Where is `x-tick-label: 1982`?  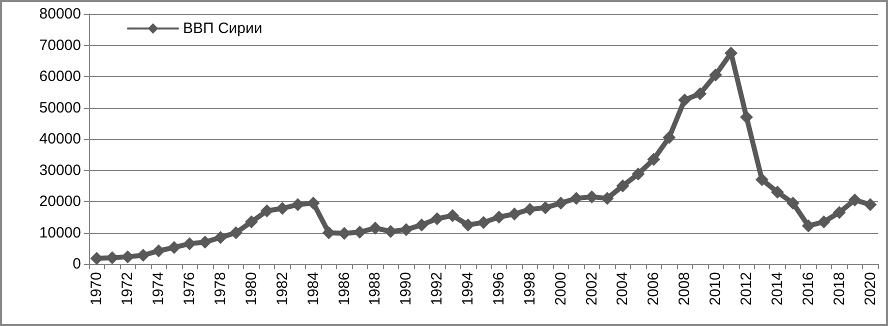
x-tick-label: 1982 is located at coordinates (282, 289).